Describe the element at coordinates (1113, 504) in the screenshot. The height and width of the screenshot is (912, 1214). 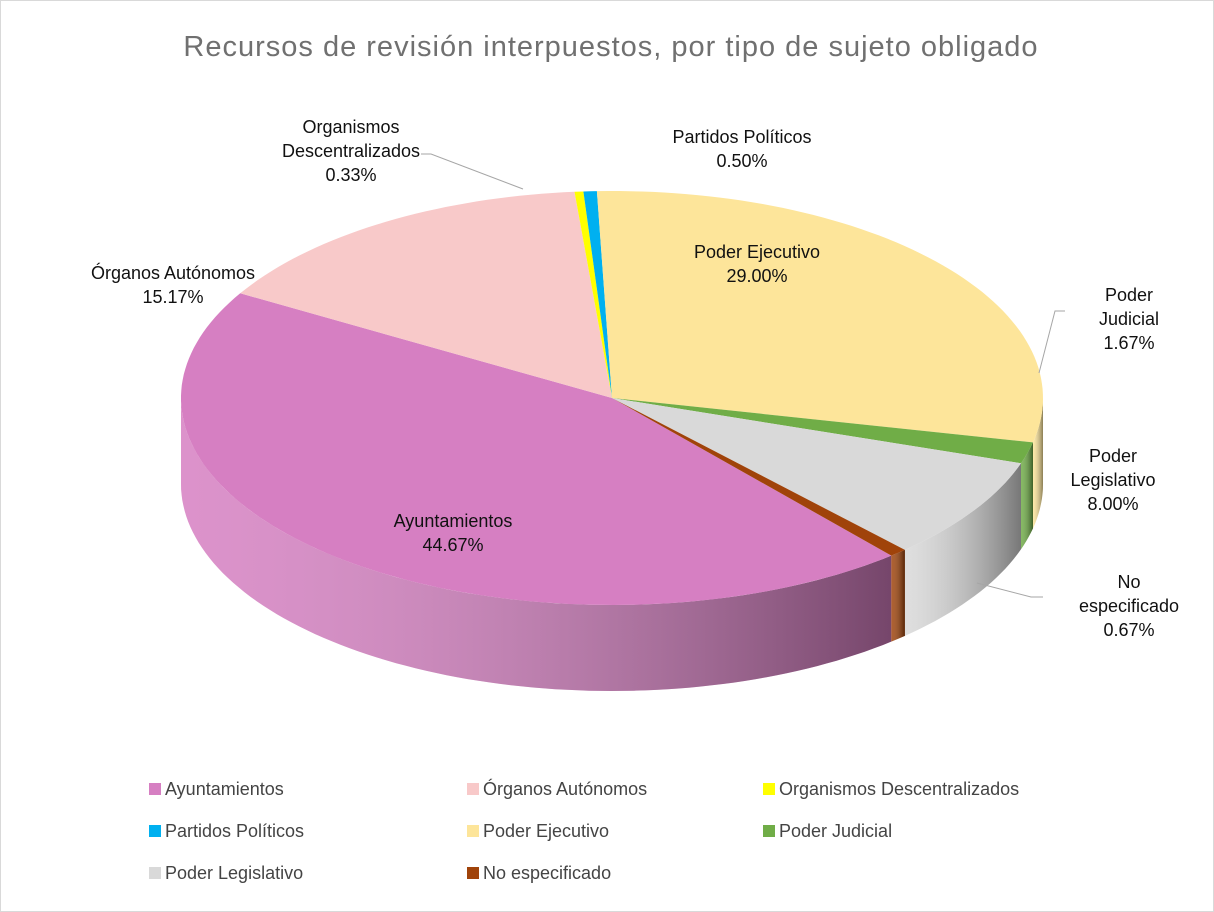
I see `label-value: 8.00%` at that location.